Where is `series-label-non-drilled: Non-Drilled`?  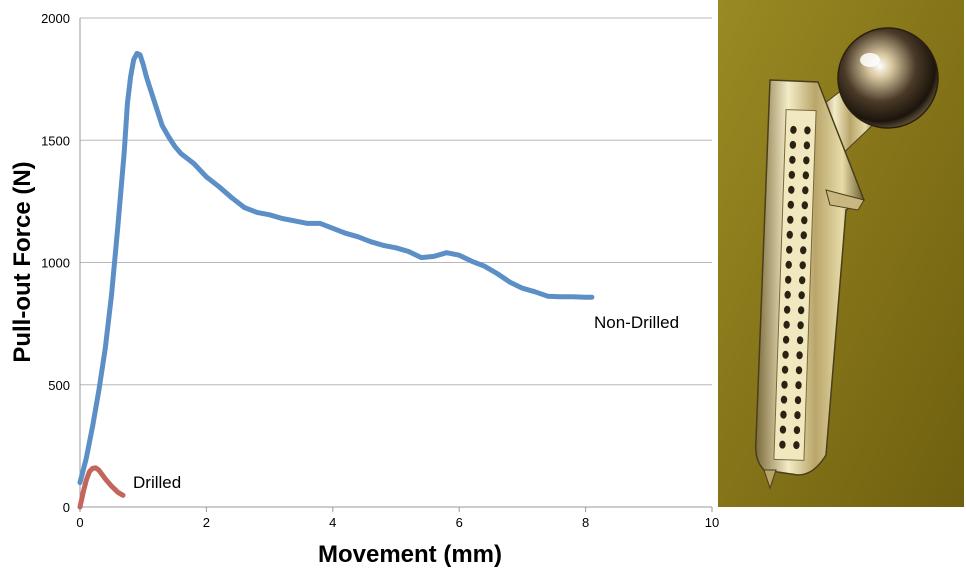
series-label-non-drilled: Non-Drilled is located at coordinates (636, 322).